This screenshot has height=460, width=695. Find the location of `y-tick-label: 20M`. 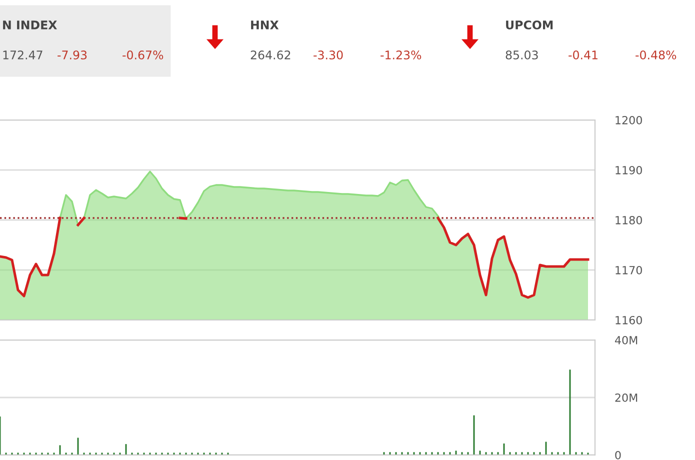

y-tick-label: 20M is located at coordinates (626, 397).